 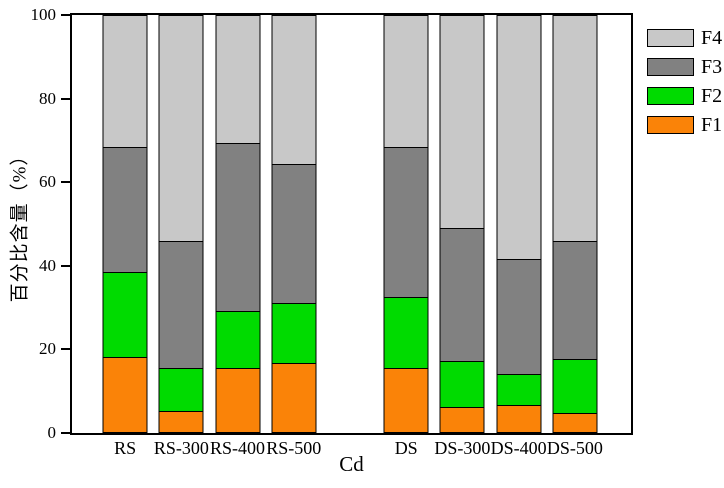 I want to click on legend-label-F4: F4, so click(x=712, y=38).